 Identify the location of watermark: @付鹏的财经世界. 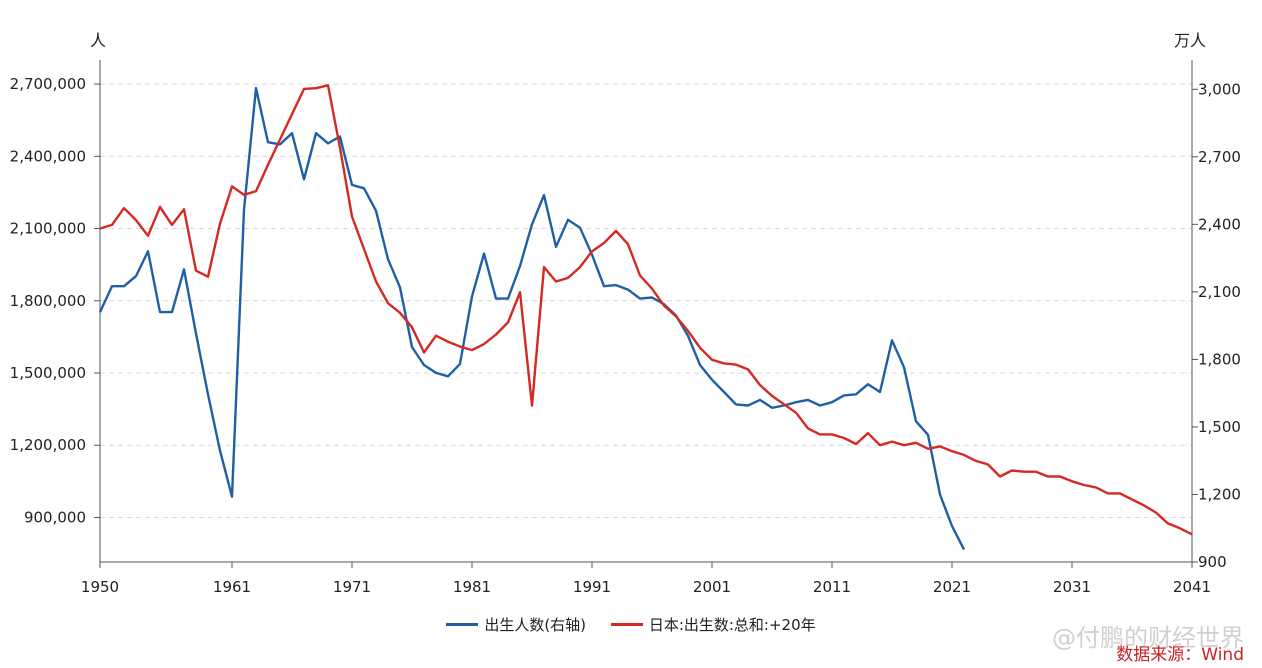
(1148, 638).